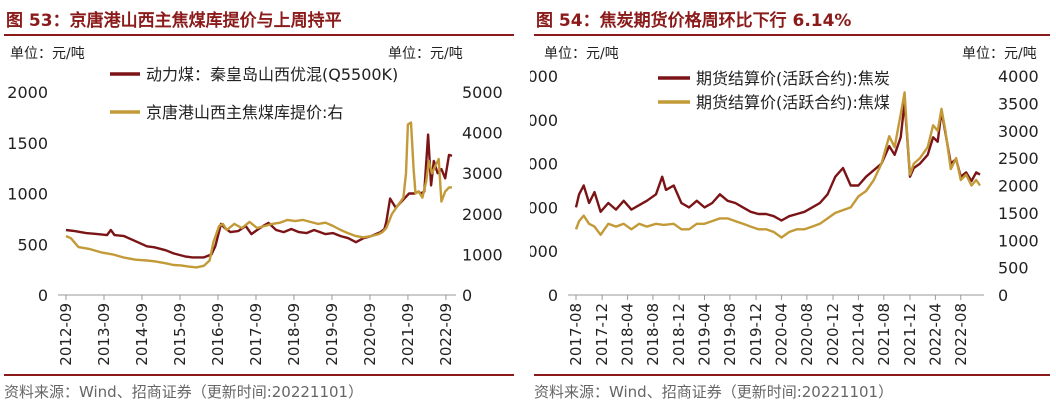 The image size is (1056, 408). I want to click on y-left-tick-label: 500, so click(32, 244).